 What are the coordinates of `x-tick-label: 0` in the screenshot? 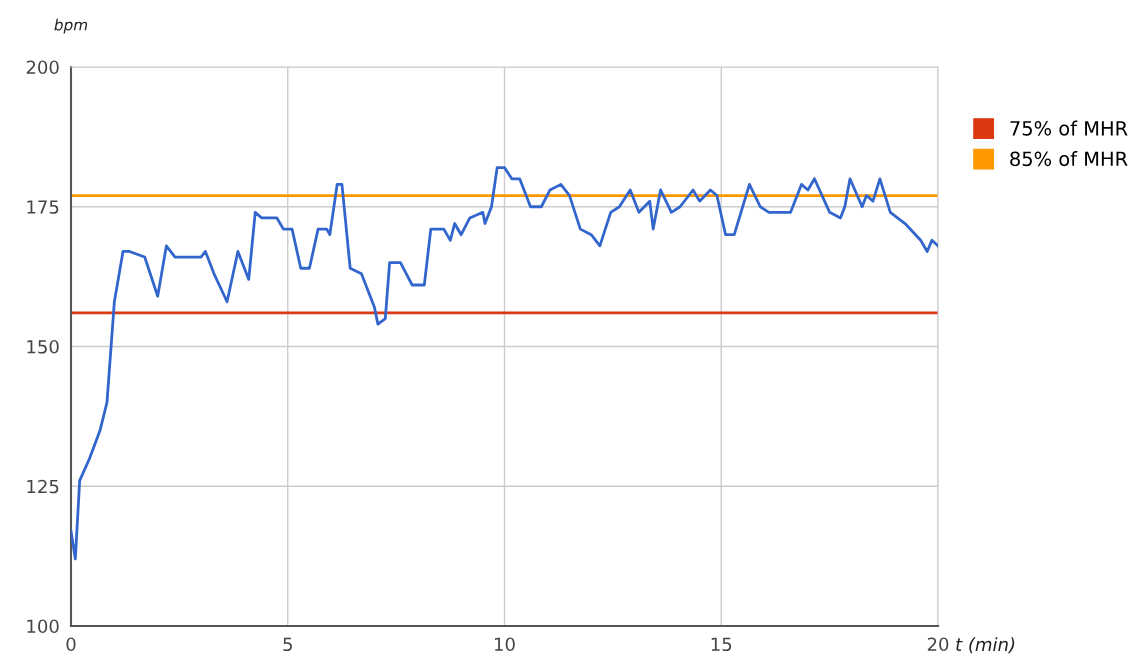 It's located at (71, 644).